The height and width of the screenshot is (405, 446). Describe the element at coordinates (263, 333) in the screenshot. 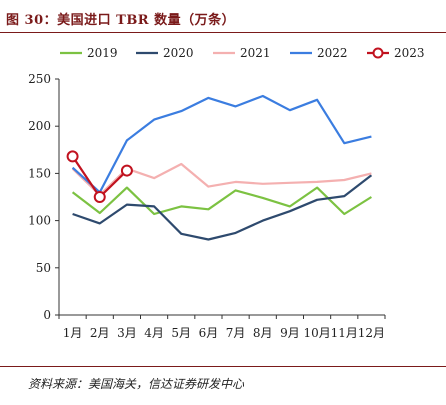

I see `x-tick-label: 8月` at that location.